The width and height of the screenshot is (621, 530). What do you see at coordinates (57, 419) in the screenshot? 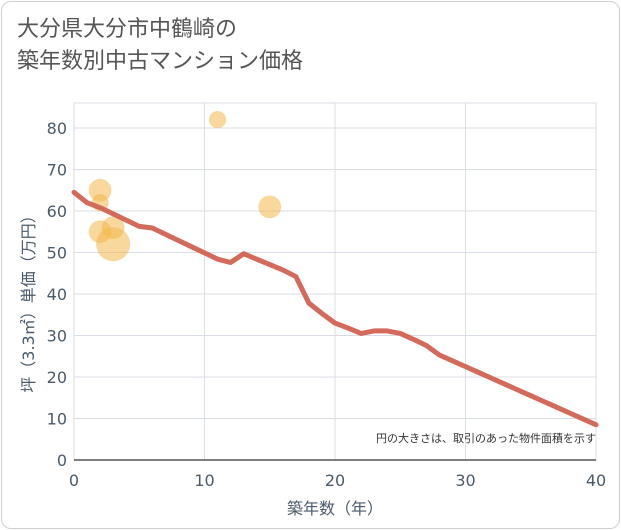
I see `y-tick-label: 10` at bounding box center [57, 419].